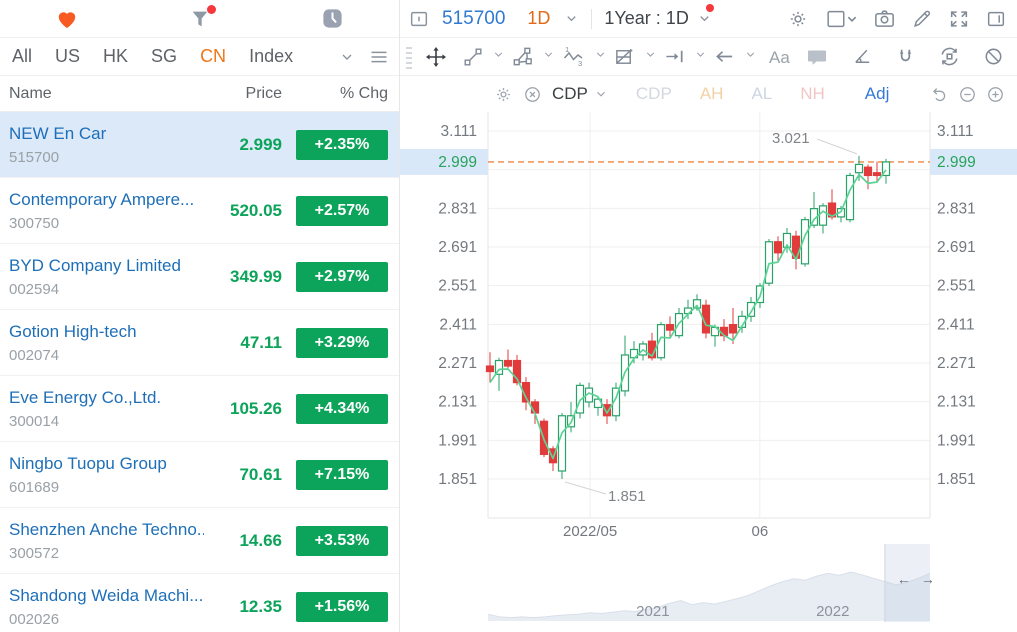 The image size is (1017, 632). What do you see at coordinates (260, 606) in the screenshot?
I see `stock-price: 12.35` at bounding box center [260, 606].